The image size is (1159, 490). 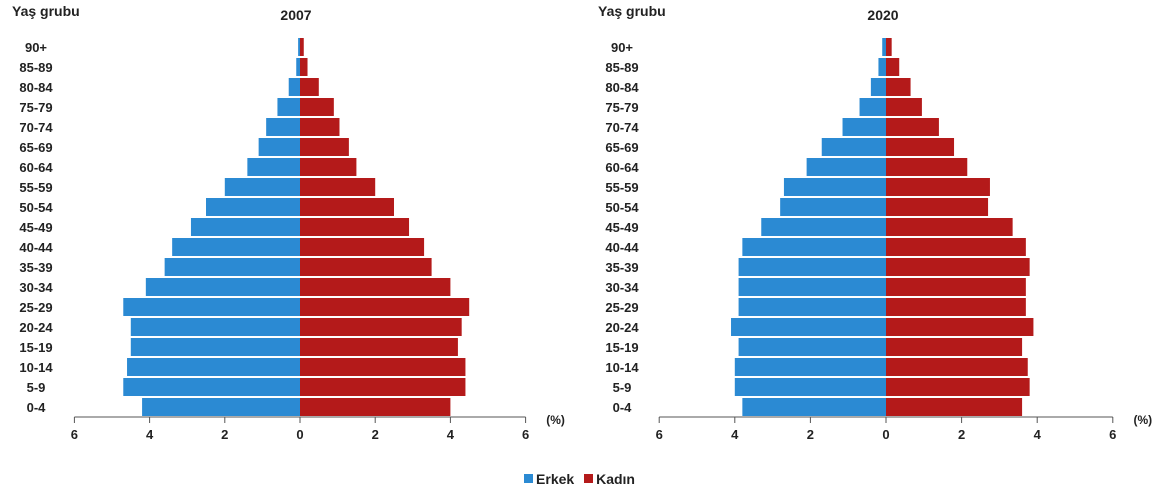 I want to click on legend-label-male: Erkek, so click(x=555, y=478).